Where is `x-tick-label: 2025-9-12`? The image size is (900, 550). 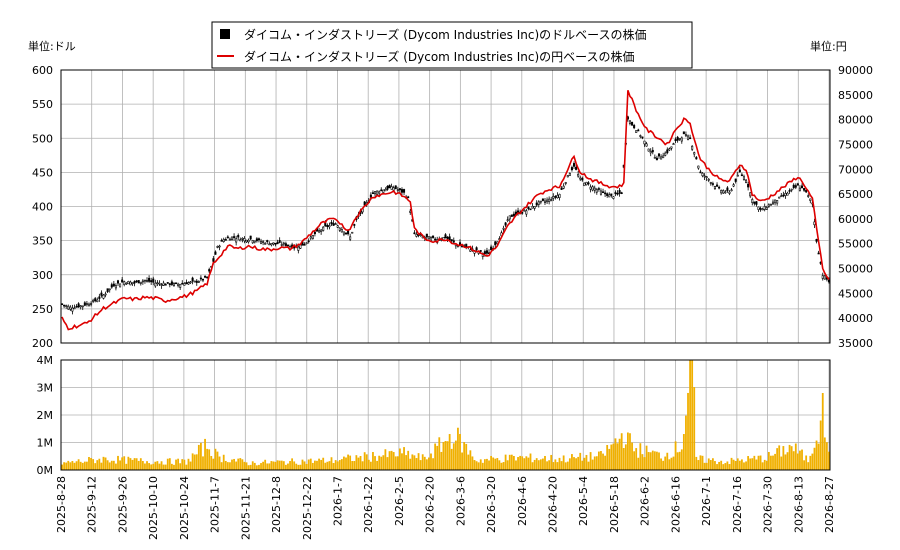 x-tick-label: 2025-9-12 is located at coordinates (92, 504).